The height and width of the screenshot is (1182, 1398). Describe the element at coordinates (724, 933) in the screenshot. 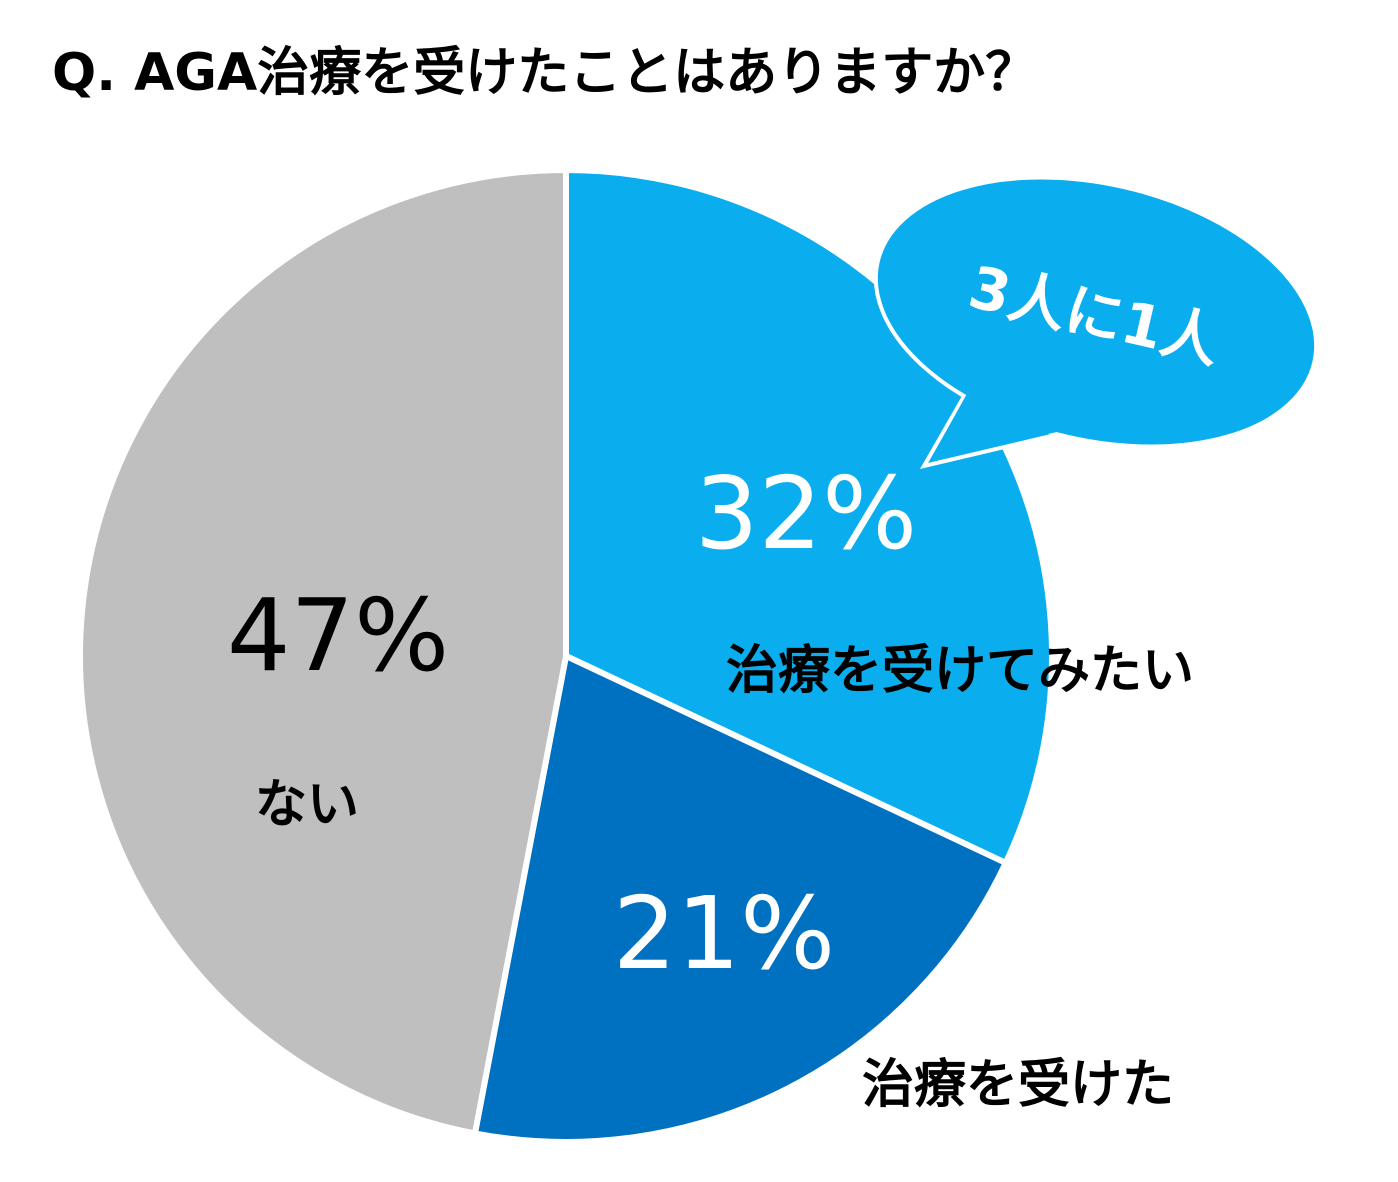

I see `slice-value-label-received: 21%` at that location.